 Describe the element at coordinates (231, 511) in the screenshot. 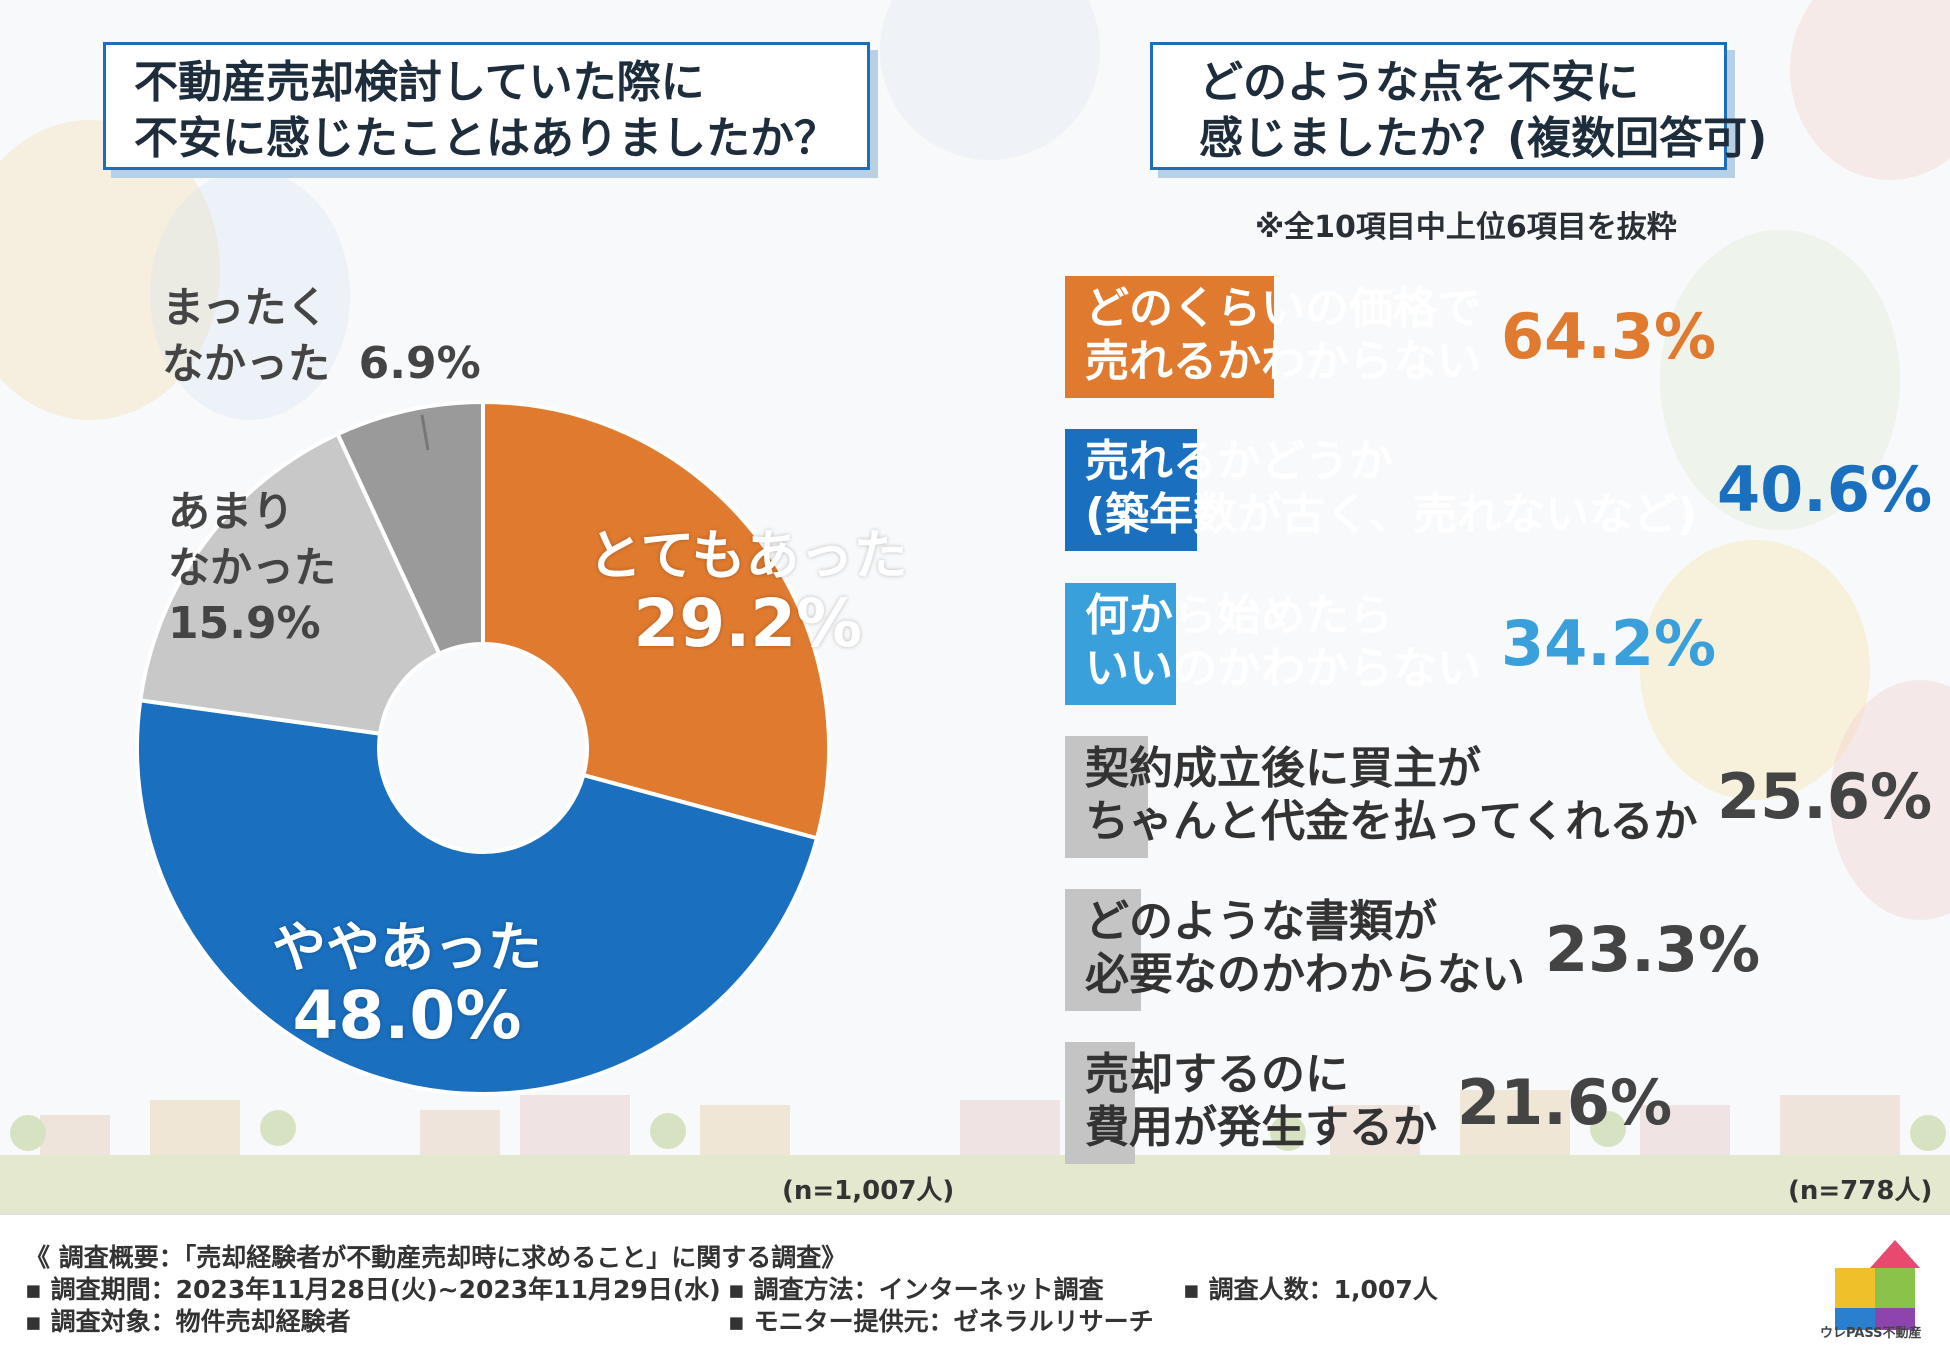

I see `slice-name-1: あまり` at that location.